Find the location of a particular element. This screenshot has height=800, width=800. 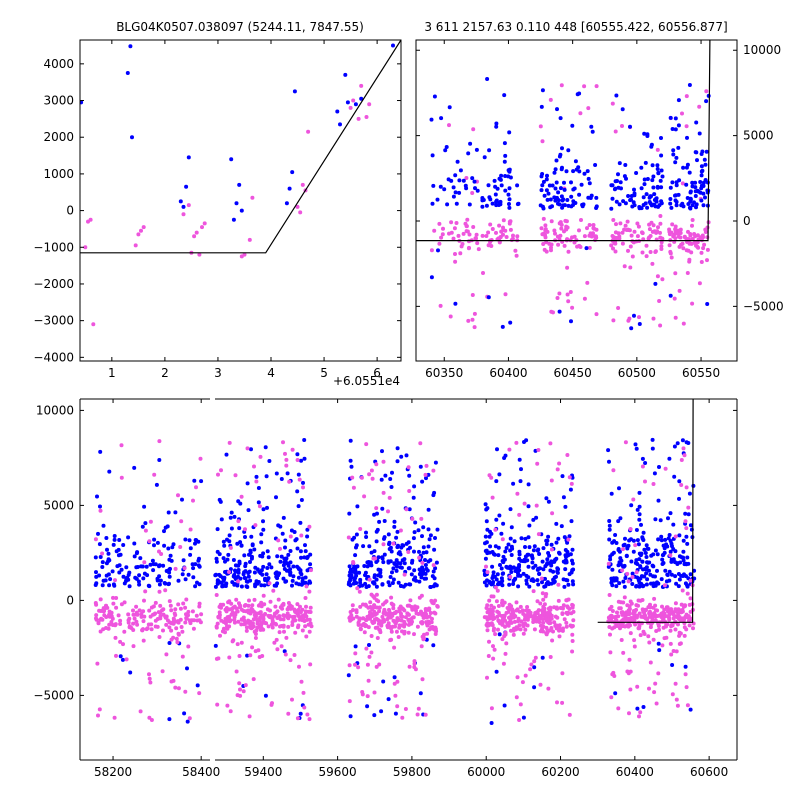

y-tick-label: 5000 is located at coordinates (758, 136).